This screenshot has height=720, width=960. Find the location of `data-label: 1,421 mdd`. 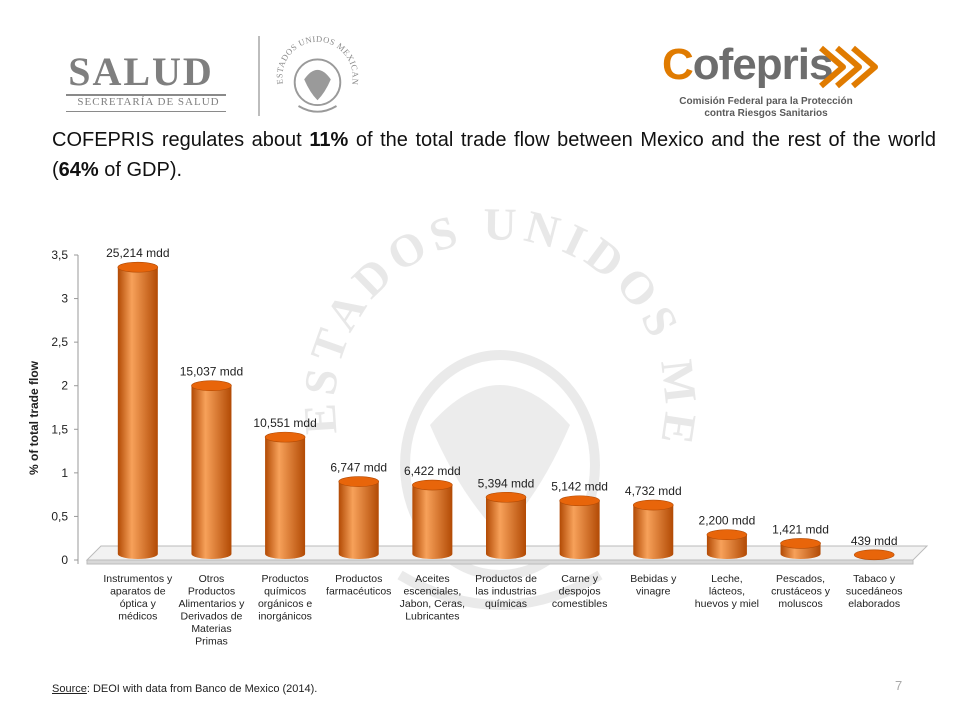

data-label: 1,421 mdd is located at coordinates (800, 529).